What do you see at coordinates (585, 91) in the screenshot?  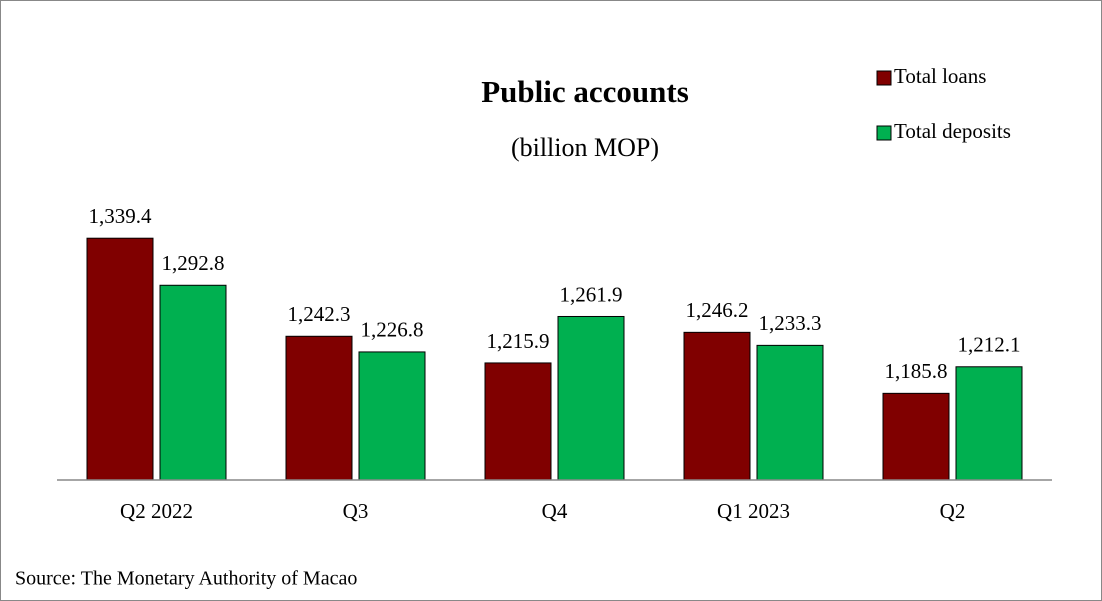 I see `chart-title: Public accounts` at bounding box center [585, 91].